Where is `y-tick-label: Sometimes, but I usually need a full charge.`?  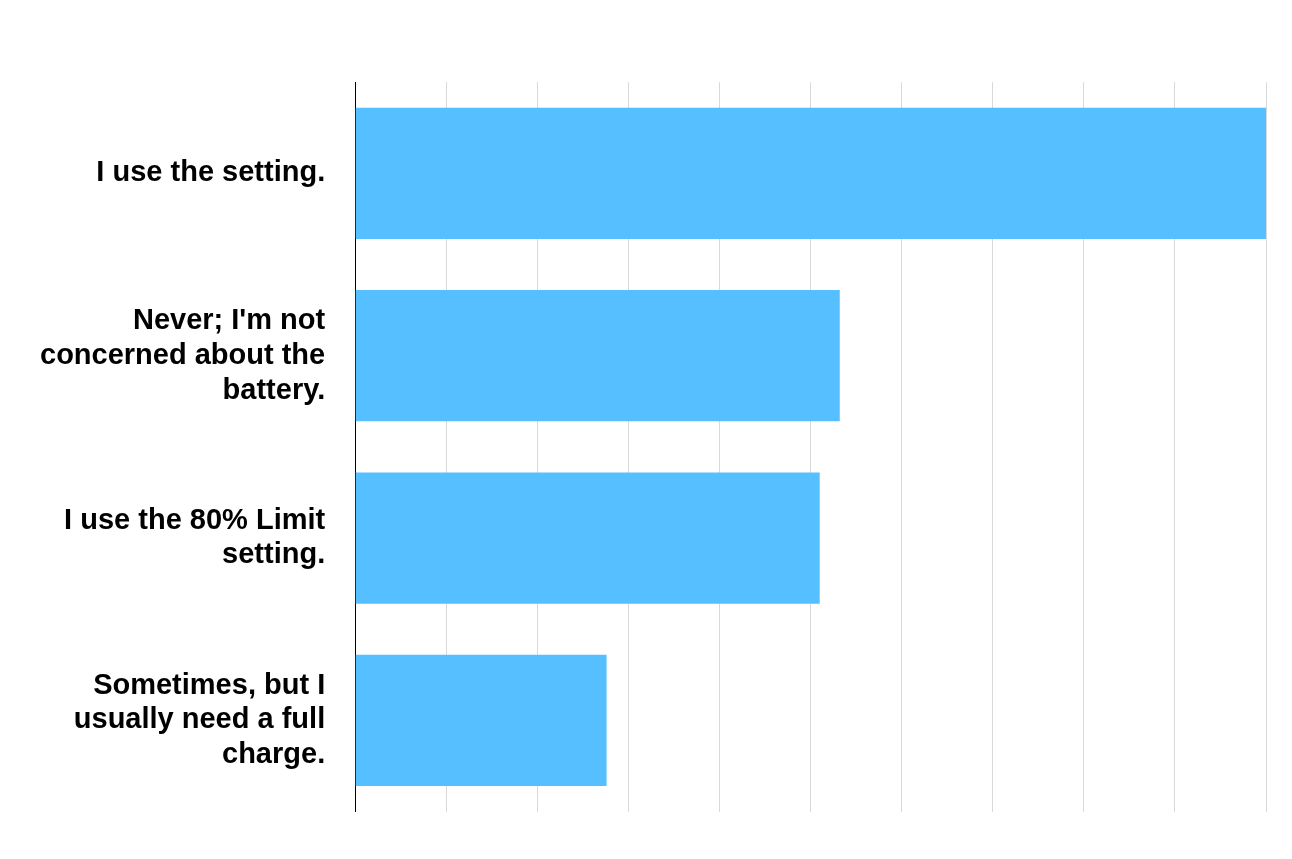 y-tick-label: Sometimes, but I usually need a full charge. is located at coordinates (199, 718).